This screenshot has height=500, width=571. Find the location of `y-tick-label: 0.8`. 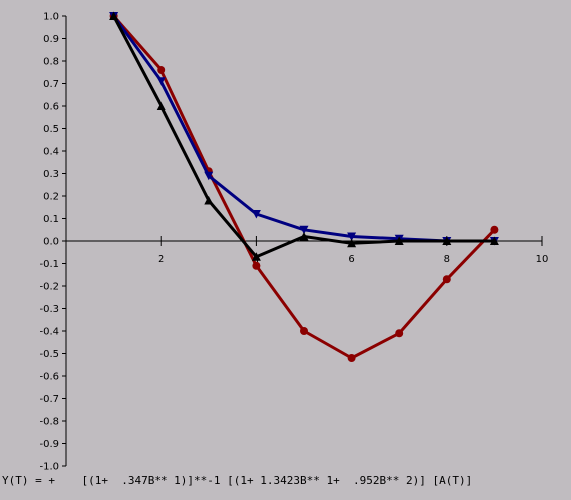

y-tick-label: 0.8 is located at coordinates (51, 62).